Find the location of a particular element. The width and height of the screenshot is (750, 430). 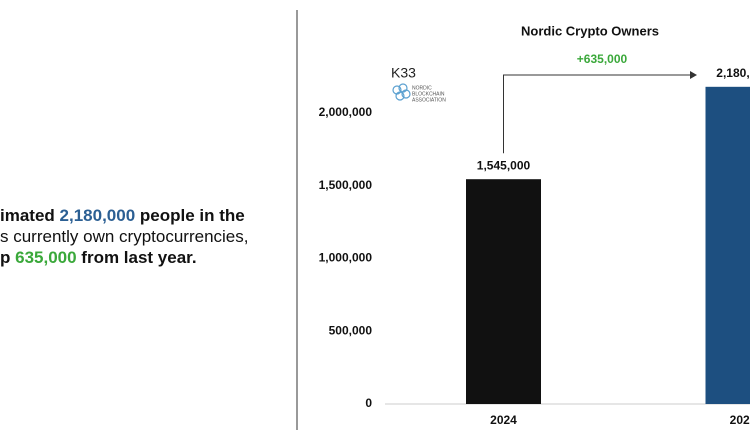

y-tick-label: 0 is located at coordinates (368, 403).